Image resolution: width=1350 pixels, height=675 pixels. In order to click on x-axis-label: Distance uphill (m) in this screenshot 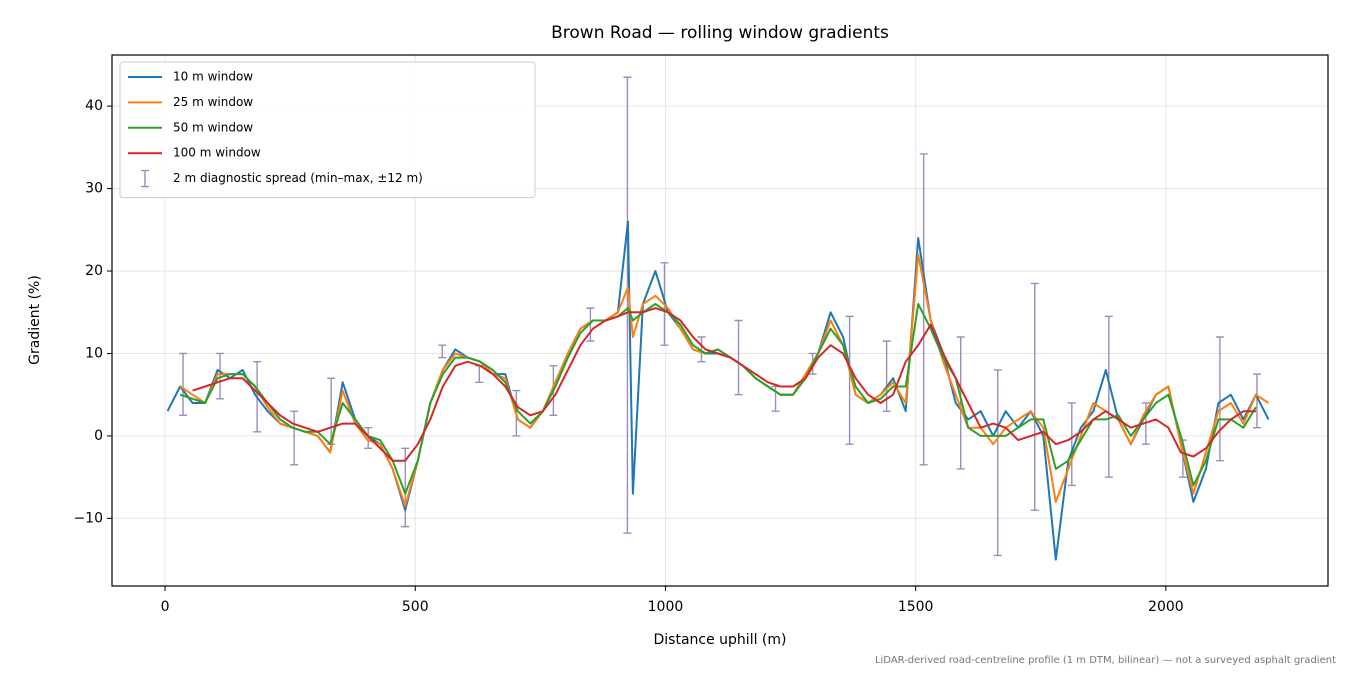, I will do `click(720, 640)`.